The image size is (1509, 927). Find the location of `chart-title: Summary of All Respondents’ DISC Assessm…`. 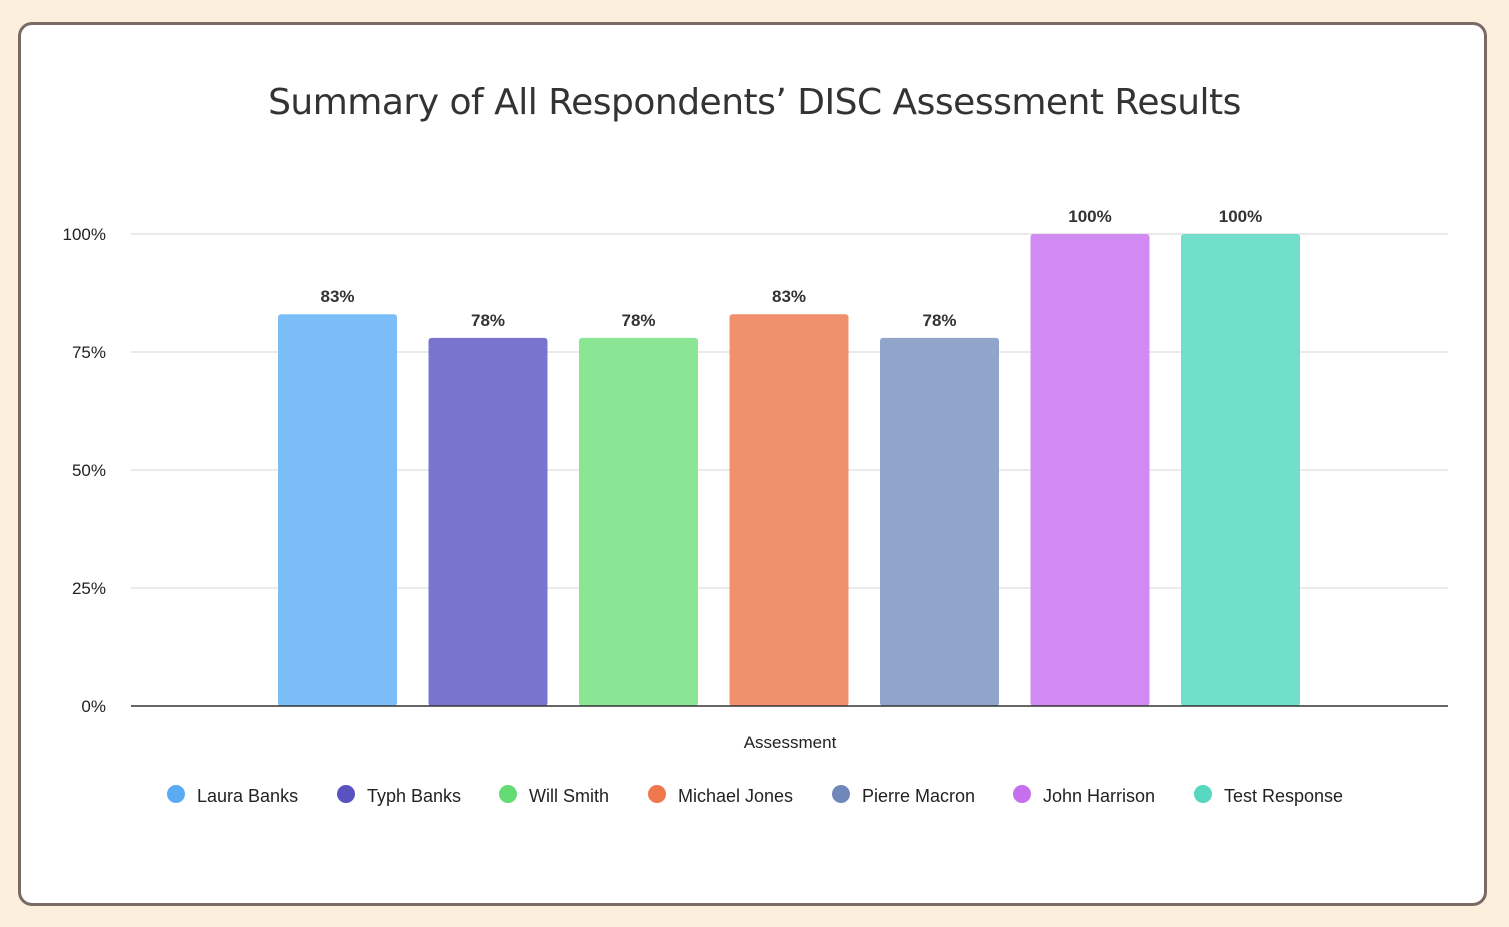

chart-title: Summary of All Respondents’ DISC Assessm… is located at coordinates (754, 102).